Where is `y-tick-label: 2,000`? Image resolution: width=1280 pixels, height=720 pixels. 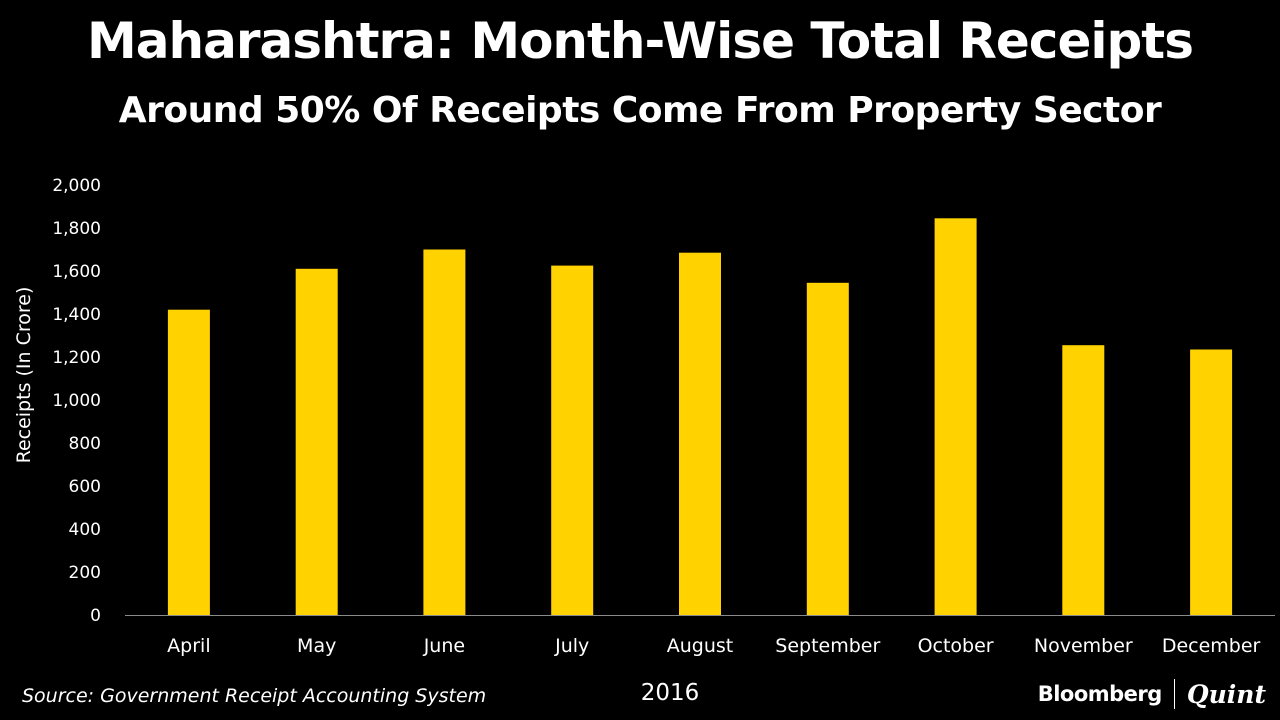
y-tick-label: 2,000 is located at coordinates (76, 186).